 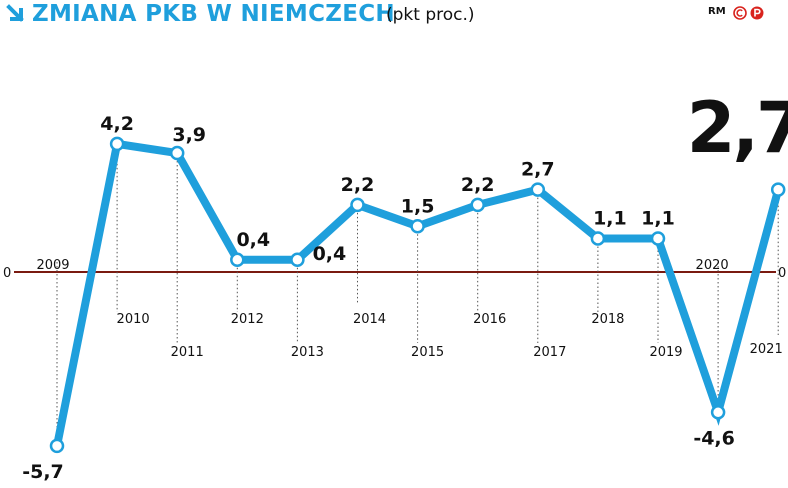 I want to click on value-label: 2,7, so click(x=538, y=170).